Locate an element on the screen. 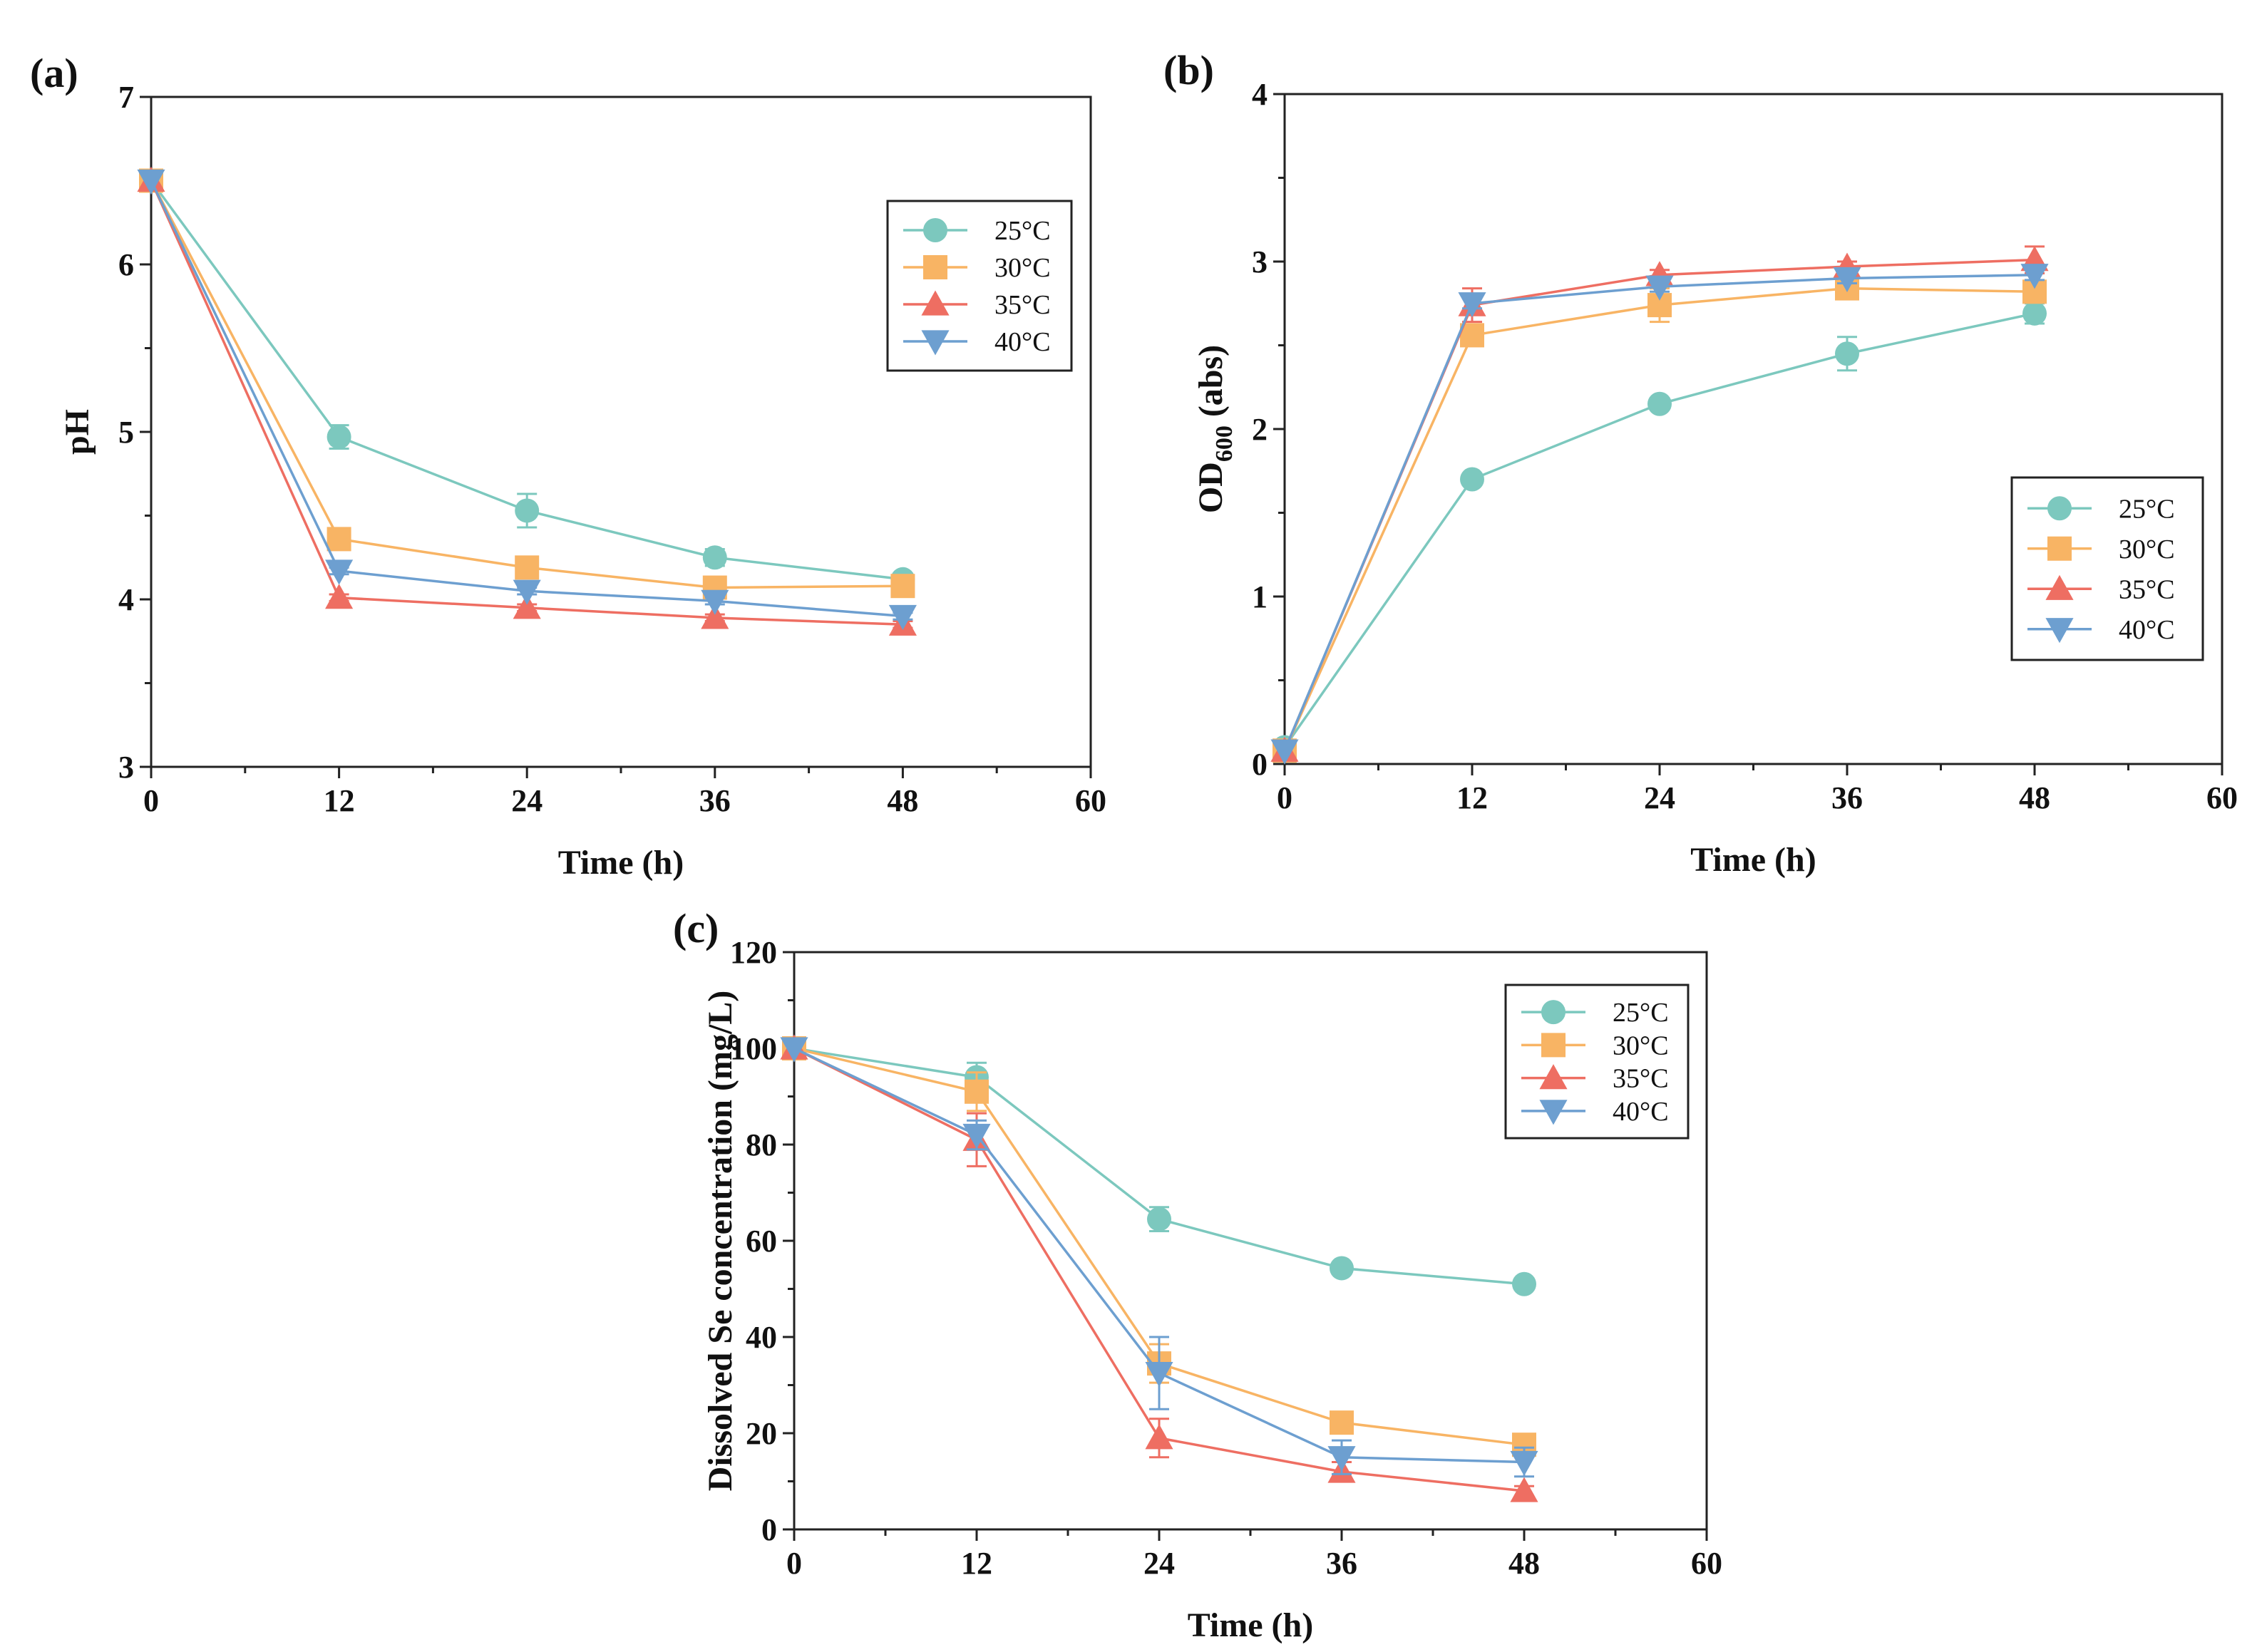 The height and width of the screenshot is (1652, 2262). y-tick-label: 7 is located at coordinates (126, 97).